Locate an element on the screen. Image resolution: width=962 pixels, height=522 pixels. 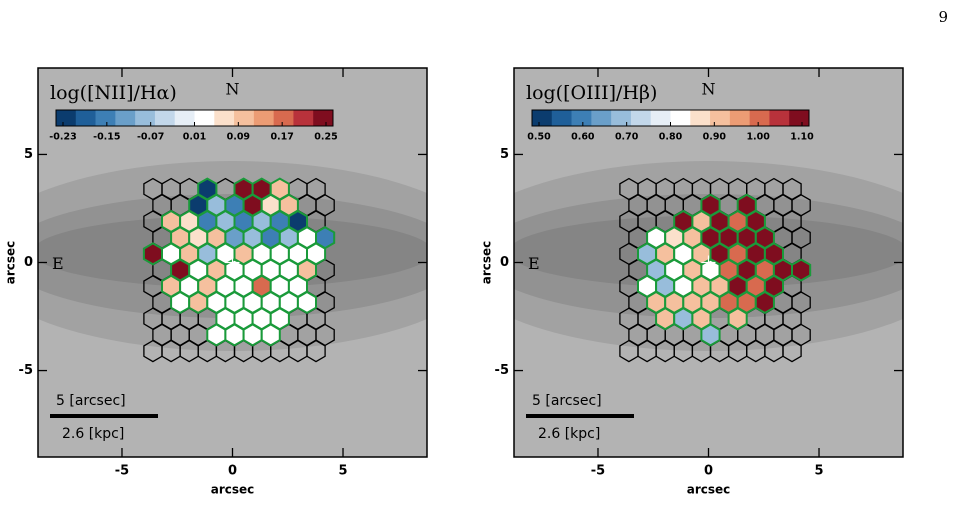
colorbar-tick-label: 0.60 is located at coordinates (583, 137).